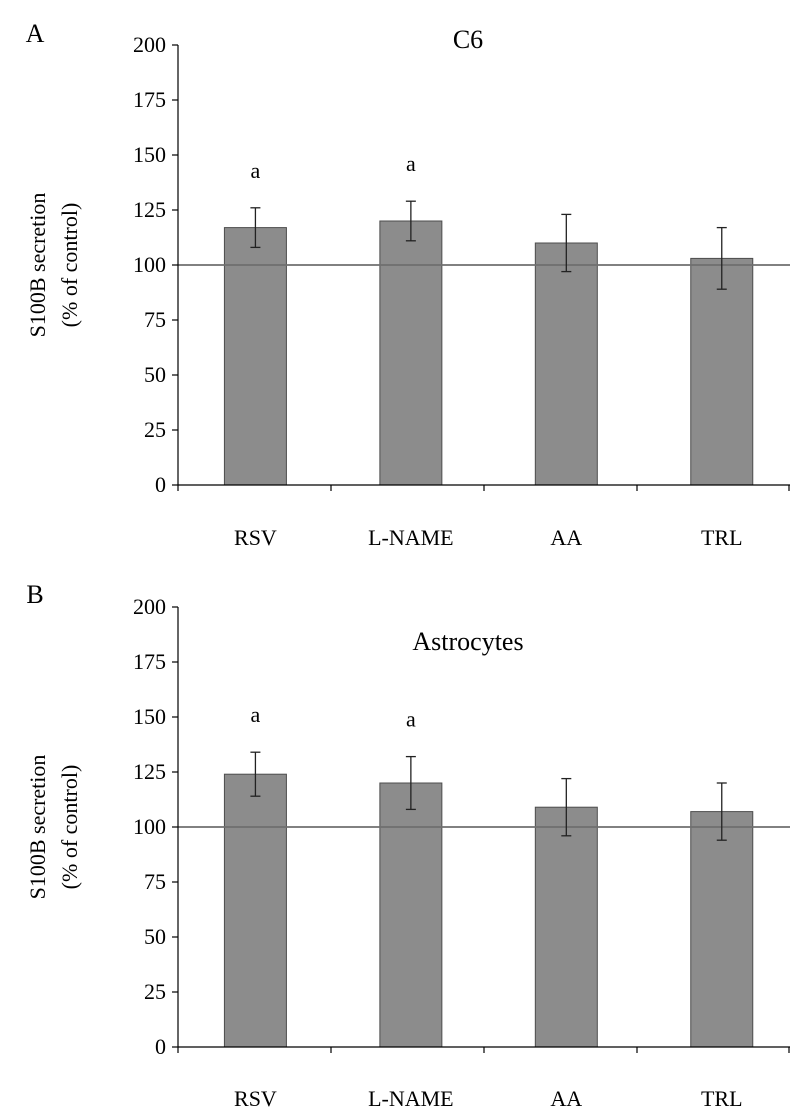 This screenshot has height=1115, width=792. Describe the element at coordinates (468, 39) in the screenshot. I see `chart-title: C6` at that location.